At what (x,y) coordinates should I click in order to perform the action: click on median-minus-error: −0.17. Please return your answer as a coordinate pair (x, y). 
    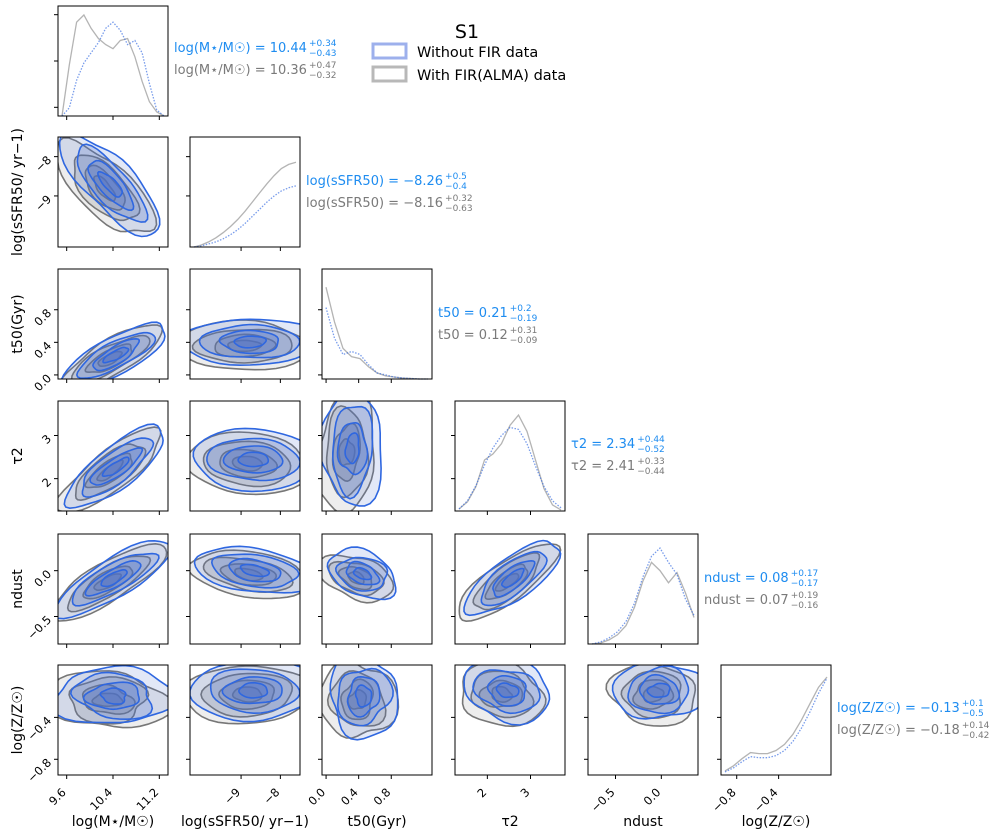
    Looking at the image, I should click on (805, 584).